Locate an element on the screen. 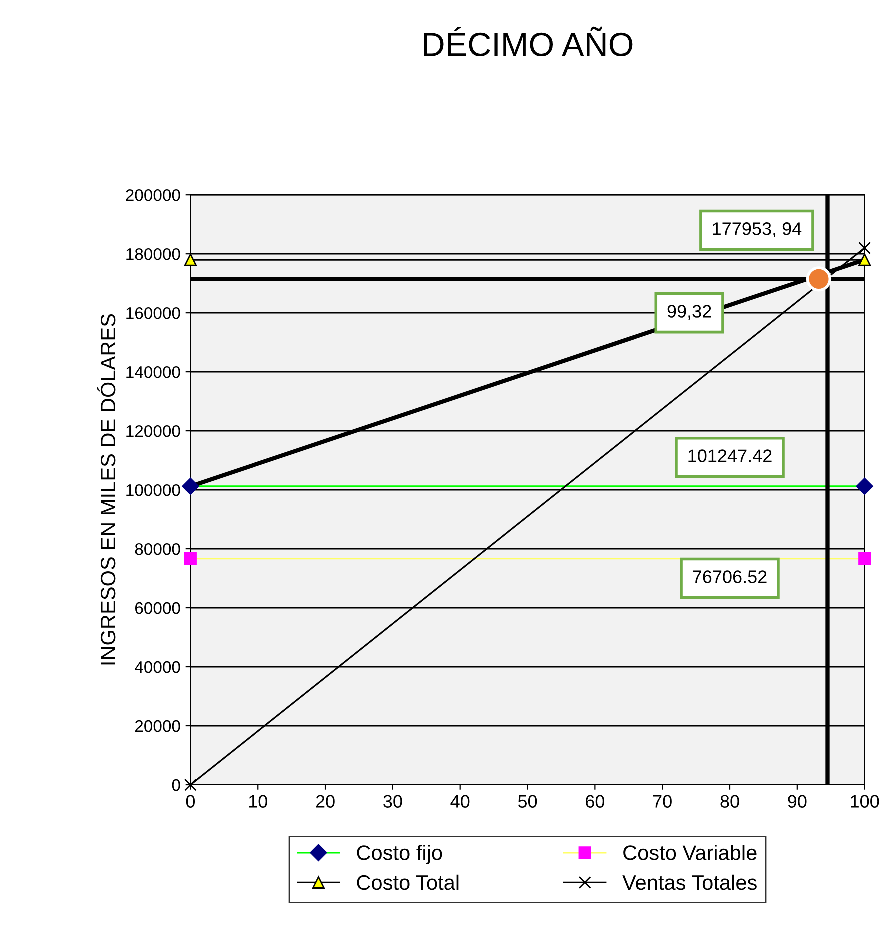  y-tick-label: 160000 is located at coordinates (153, 313).